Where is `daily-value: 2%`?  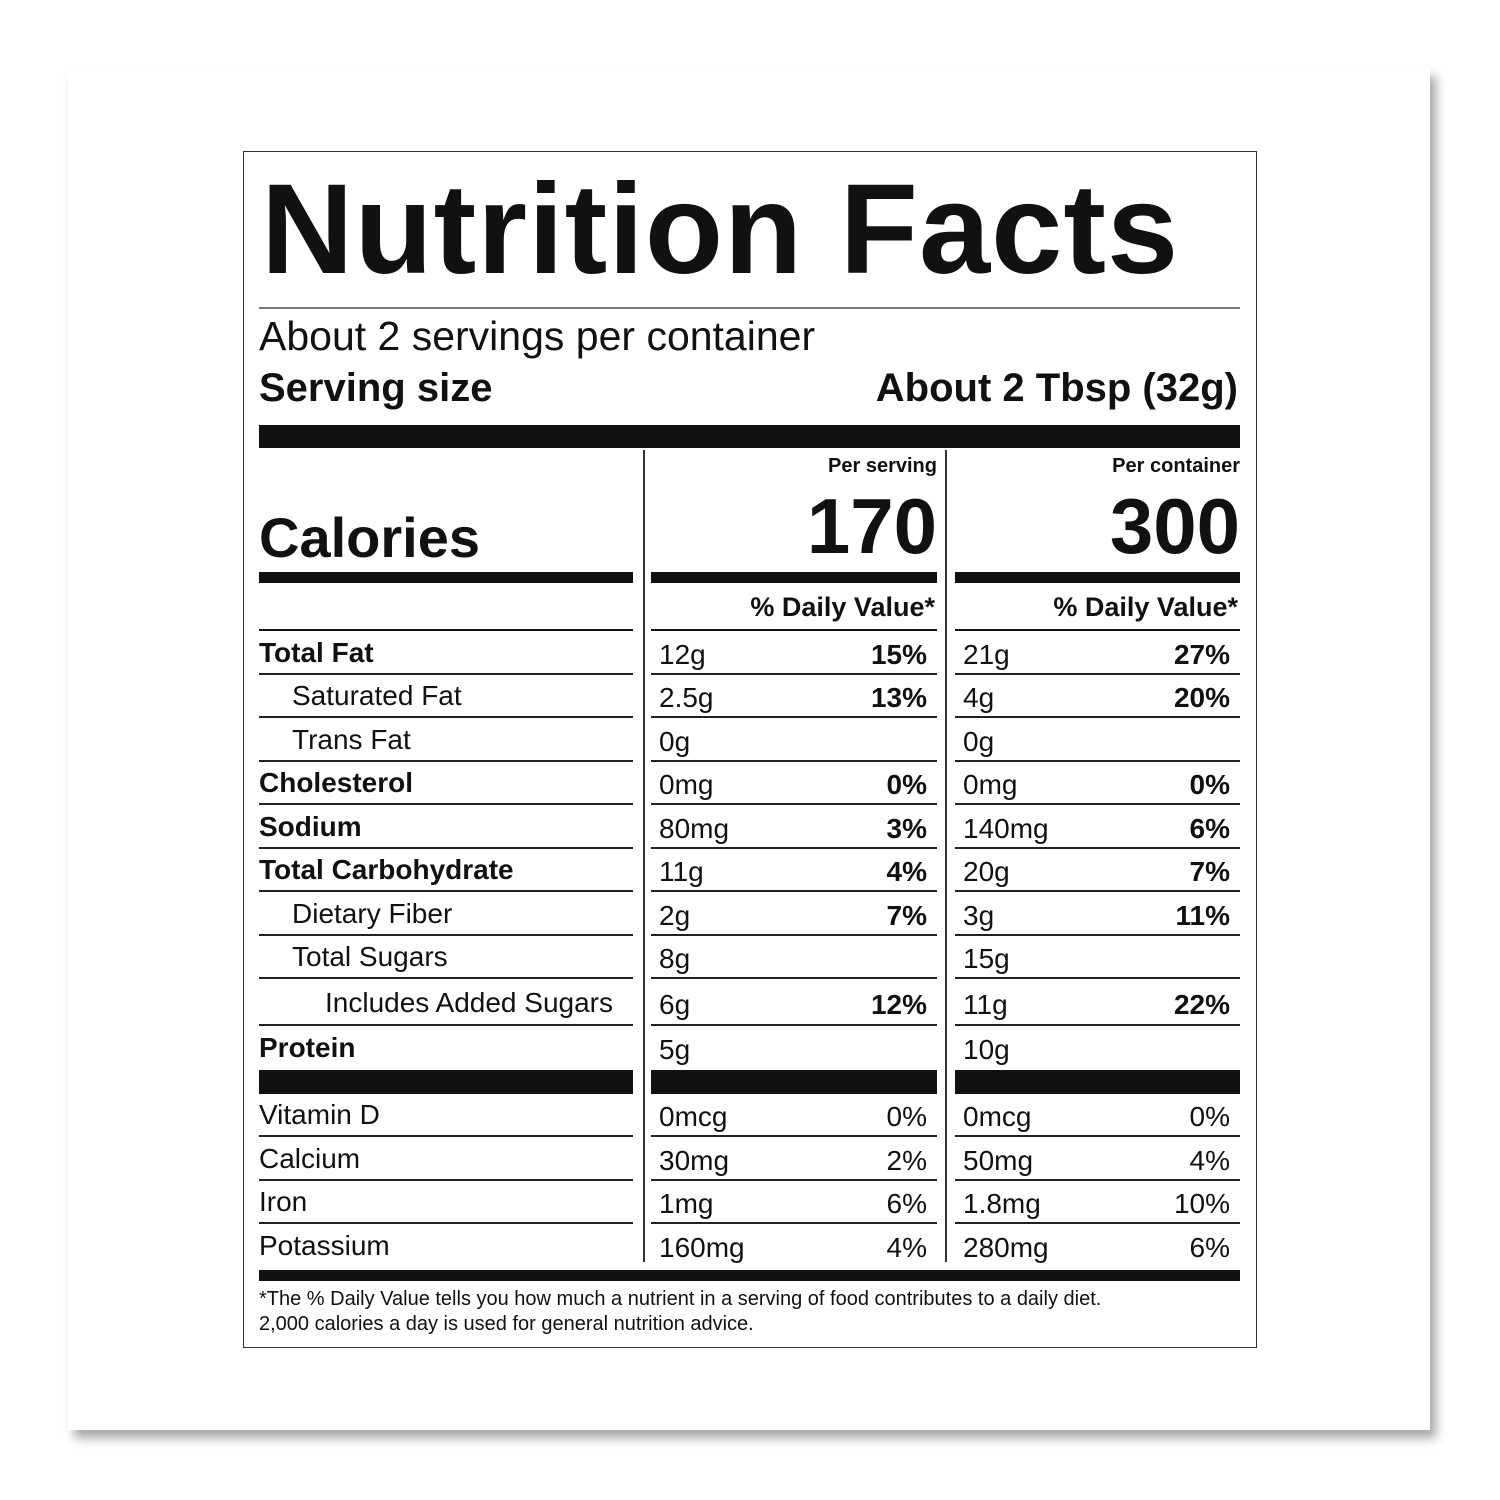 daily-value: 2% is located at coordinates (906, 1160).